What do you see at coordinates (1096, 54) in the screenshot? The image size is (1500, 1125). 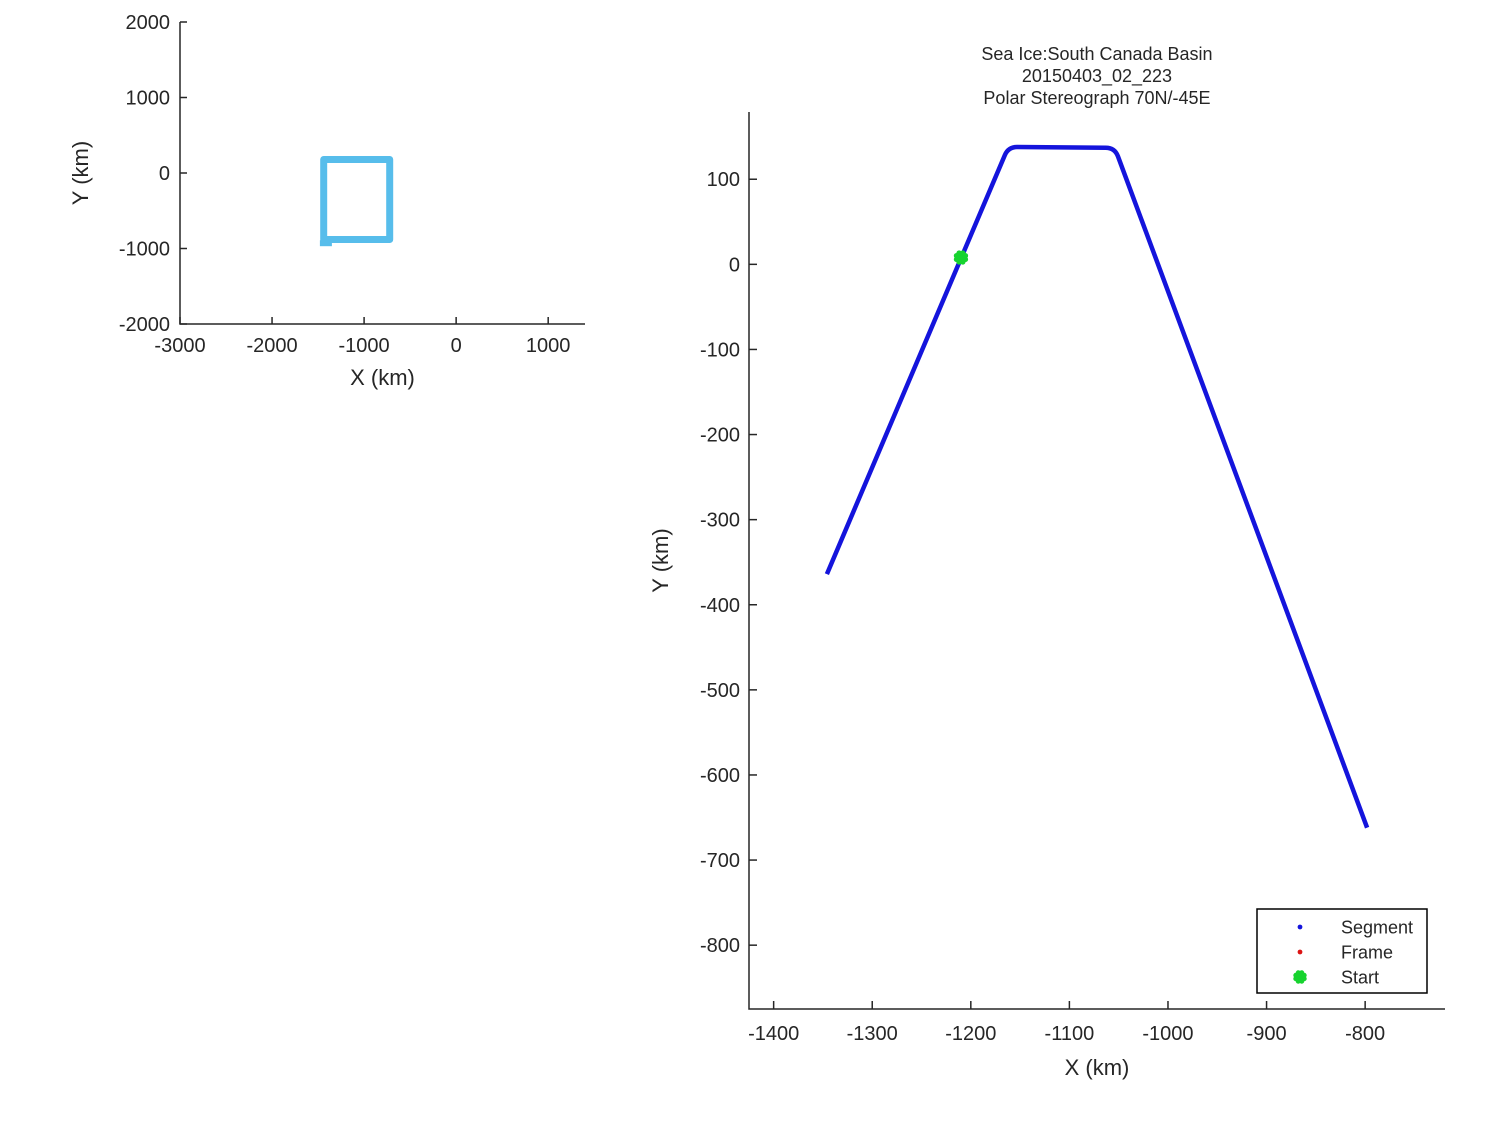 I see `plot-title-line: Sea Ice:South Canada Basin` at bounding box center [1096, 54].